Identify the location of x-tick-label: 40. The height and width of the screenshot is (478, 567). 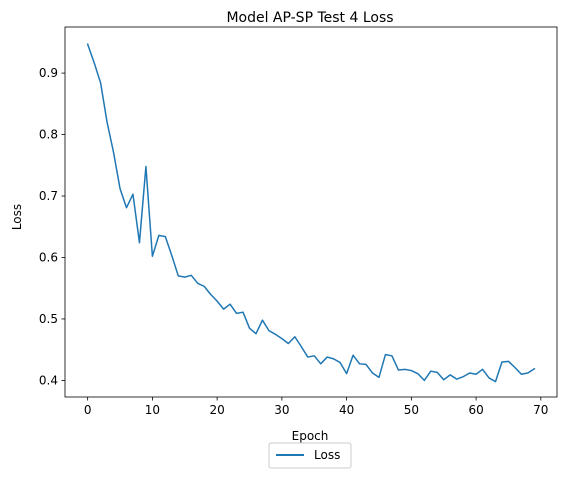
(346, 410).